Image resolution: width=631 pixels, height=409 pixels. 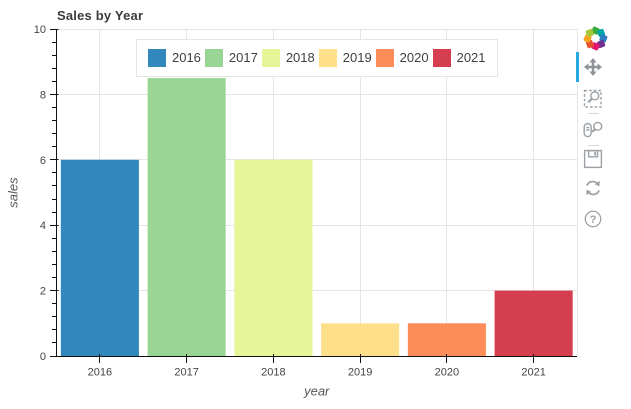 I want to click on save-tool-button, so click(x=593, y=158).